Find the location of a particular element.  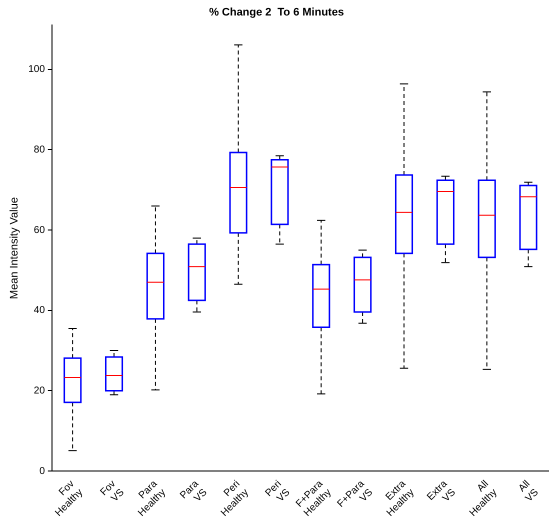

y-tick-label: 80 is located at coordinates (40, 150).